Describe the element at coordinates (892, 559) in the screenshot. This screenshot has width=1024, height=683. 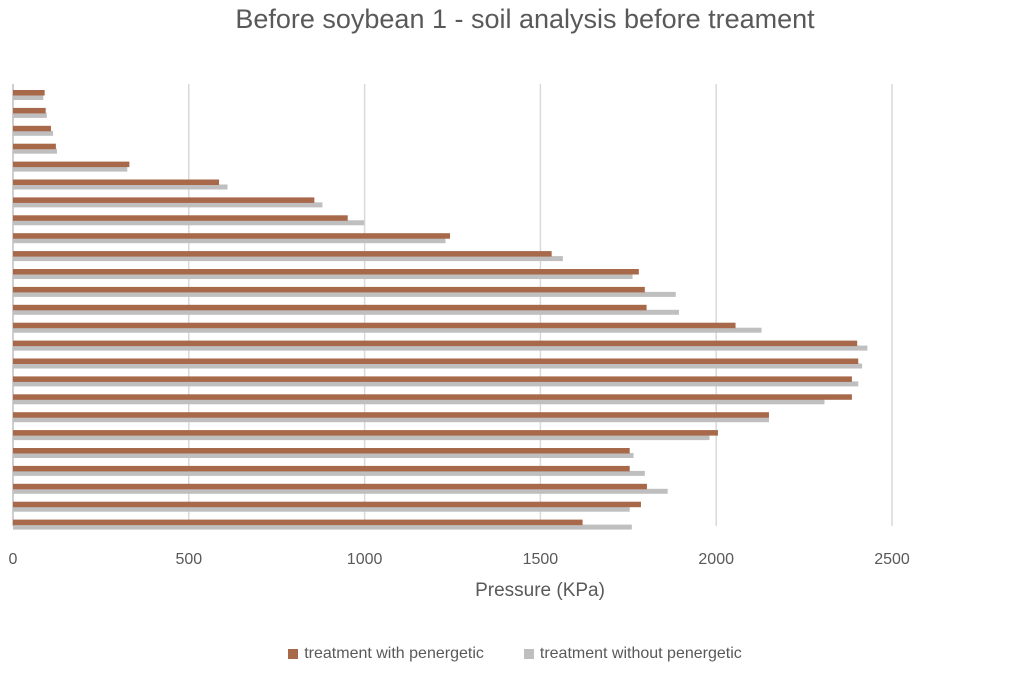
I see `x-tick-label: 2500` at that location.